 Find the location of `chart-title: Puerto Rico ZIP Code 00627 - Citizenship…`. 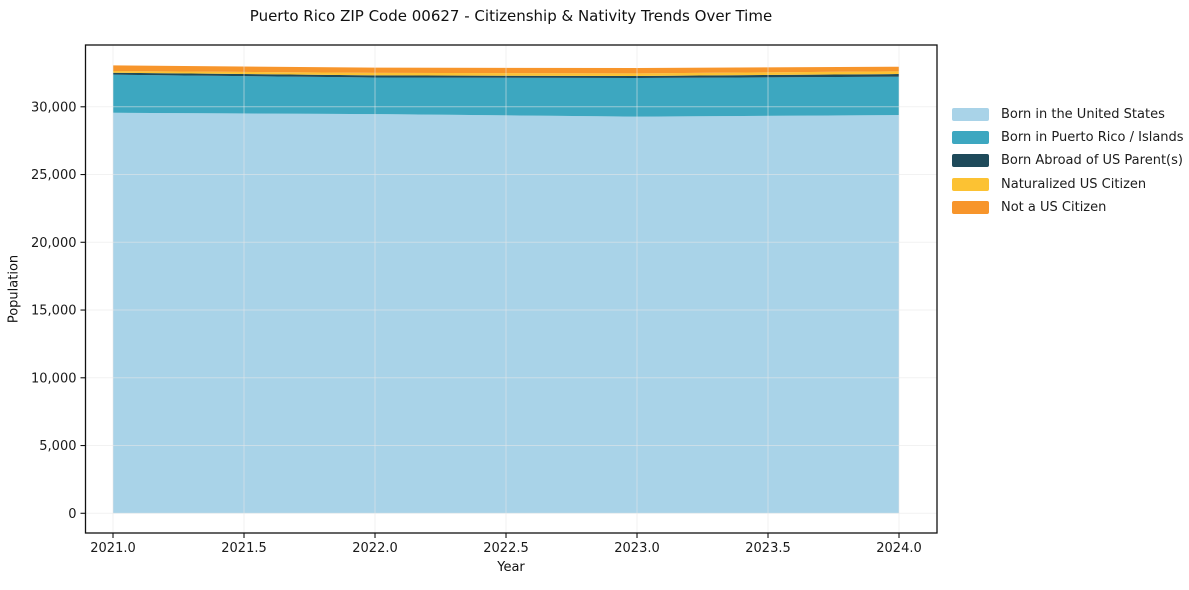

chart-title: Puerto Rico ZIP Code 00627 - Citizenship… is located at coordinates (511, 16).